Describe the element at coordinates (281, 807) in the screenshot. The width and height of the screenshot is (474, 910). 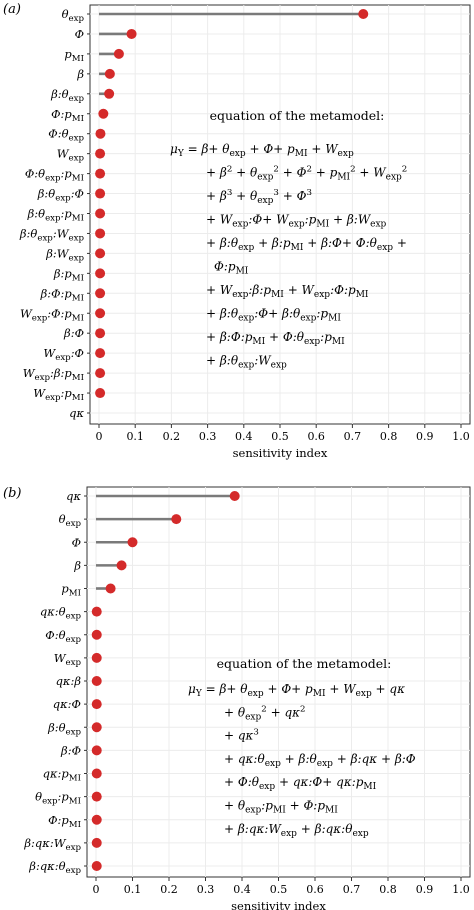
I see `equation-line: + θexp:pMI + Φ:pMI` at that location.